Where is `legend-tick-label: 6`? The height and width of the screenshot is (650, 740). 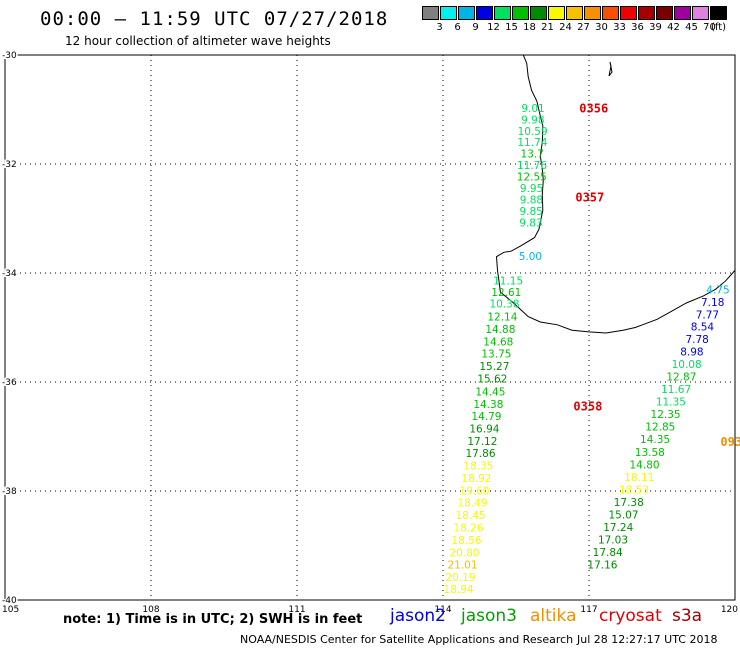 legend-tick-label: 6 is located at coordinates (457, 27).